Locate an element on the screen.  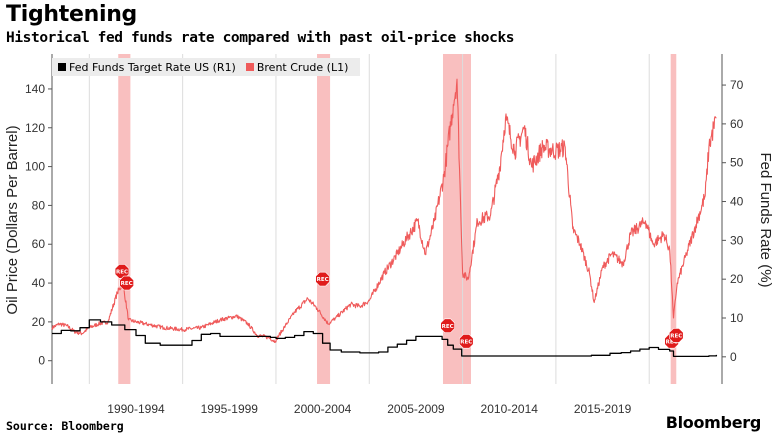
right-tick-label-6: 60 is located at coordinates (737, 124).